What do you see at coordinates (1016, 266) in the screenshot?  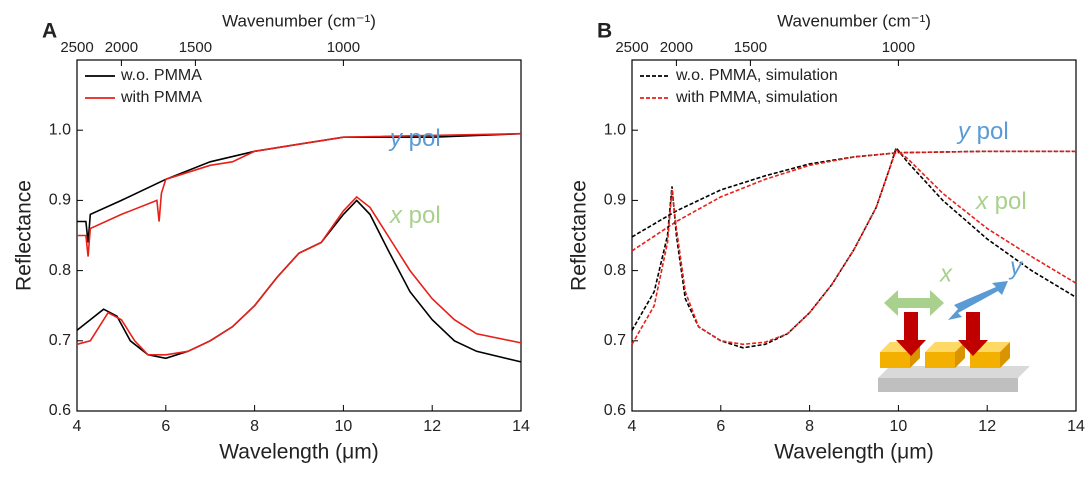 I see `inset-label: y` at bounding box center [1016, 266].